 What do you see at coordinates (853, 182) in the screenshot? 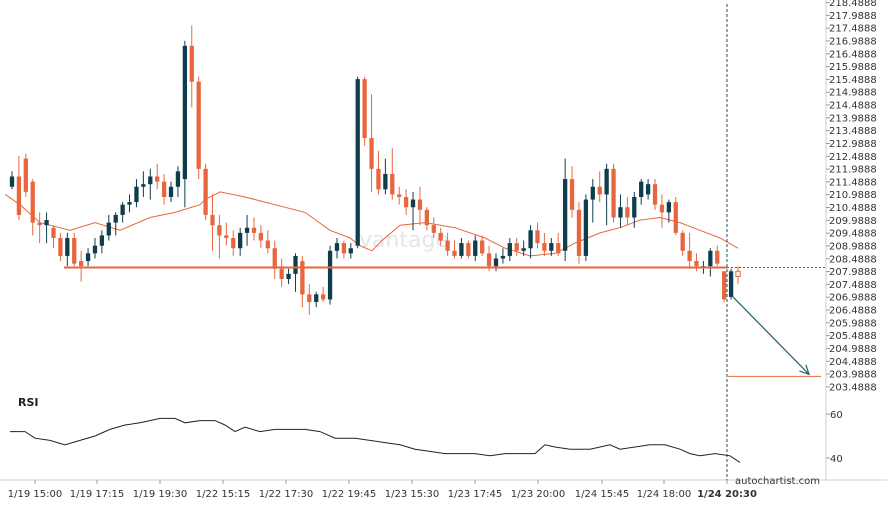
I see `price-tick-label: 211.4888` at bounding box center [853, 182].